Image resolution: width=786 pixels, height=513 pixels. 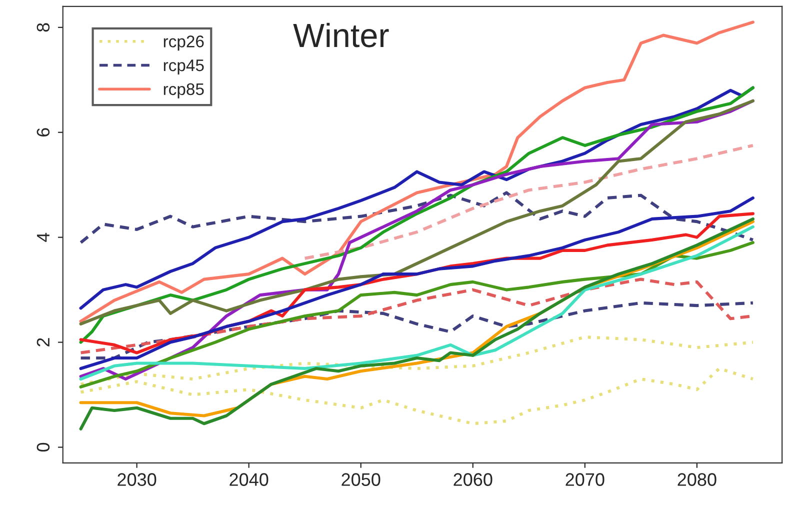 What do you see at coordinates (43, 447) in the screenshot?
I see `y-tick-label: 0` at bounding box center [43, 447].